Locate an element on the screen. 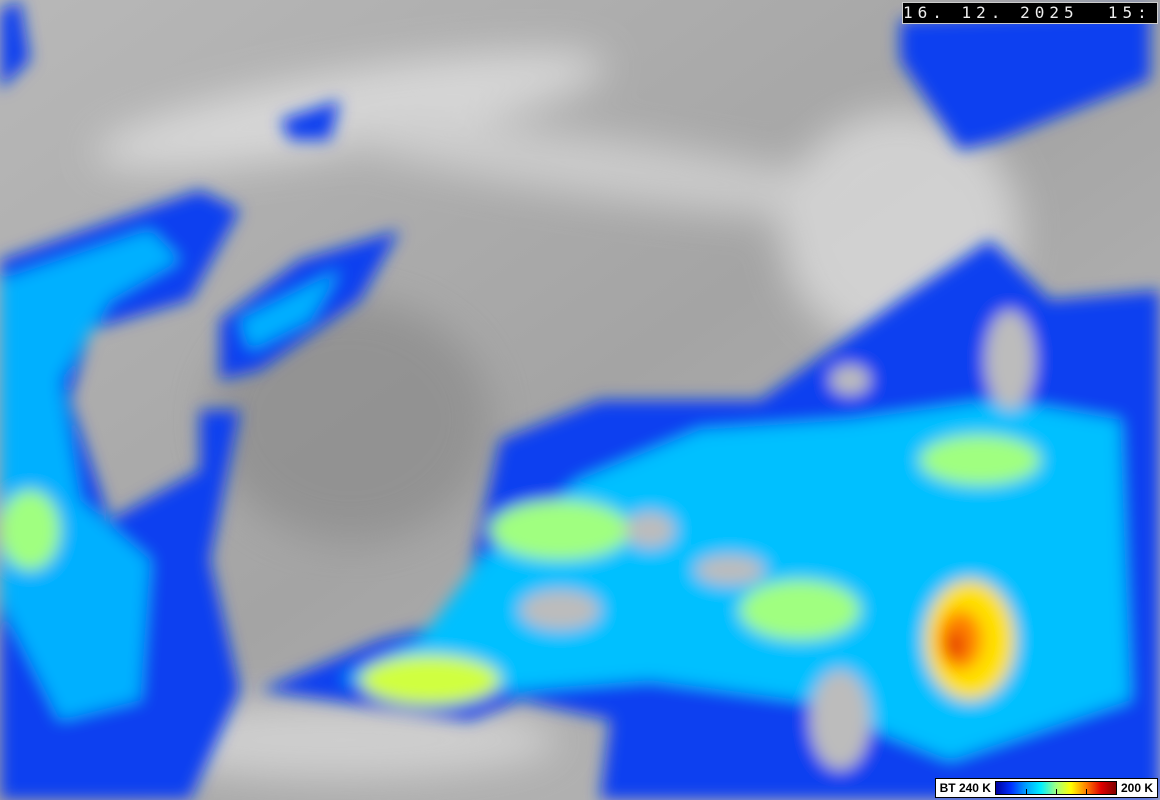  legend-max-label: 200 K is located at coordinates (1136, 788).